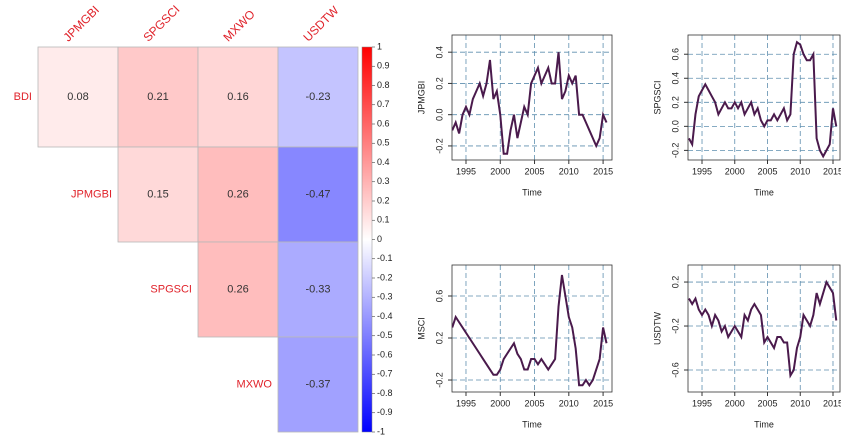 Image resolution: width=841 pixels, height=438 pixels. I want to click on column-label: SPGSCI, so click(161, 23).